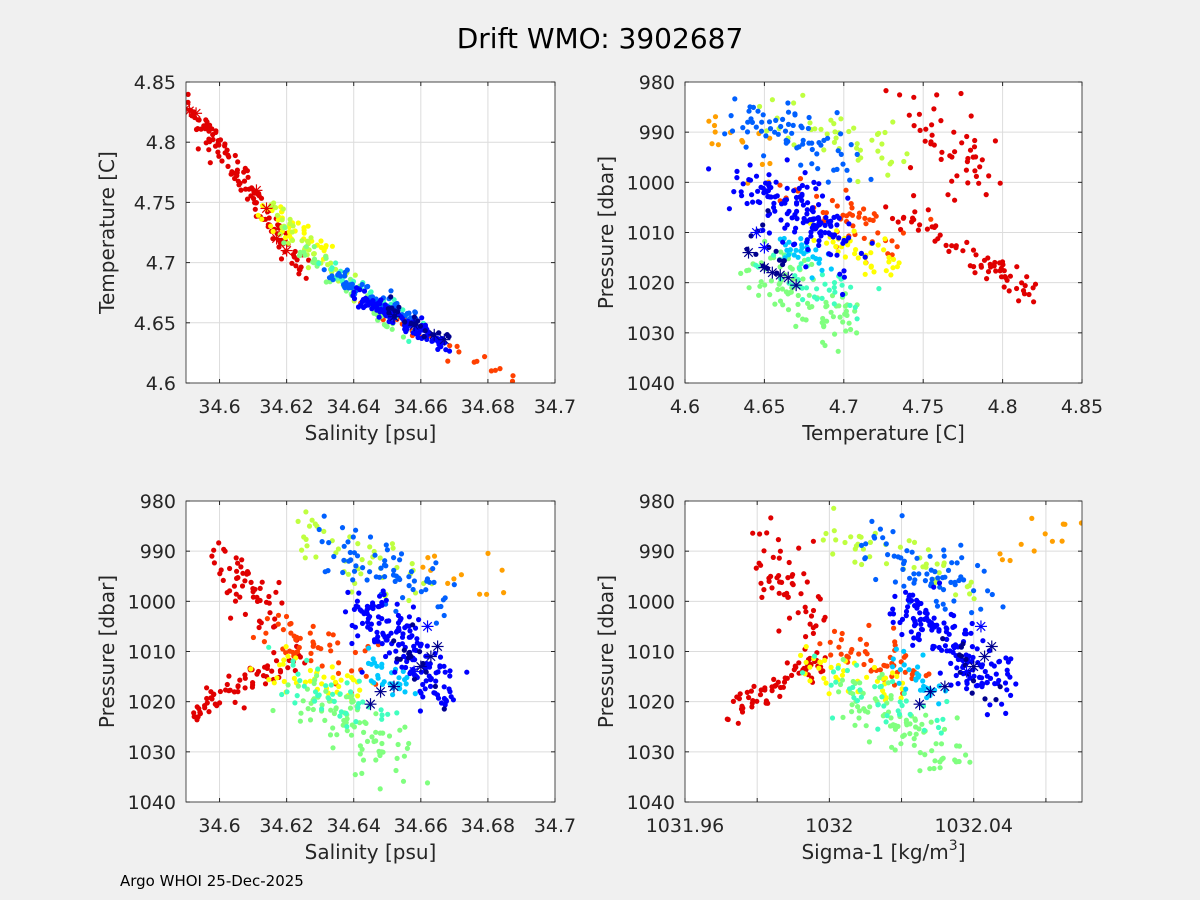 The image size is (1200, 900). Describe the element at coordinates (1082, 407) in the screenshot. I see `x-tick-label: 4.85` at that location.